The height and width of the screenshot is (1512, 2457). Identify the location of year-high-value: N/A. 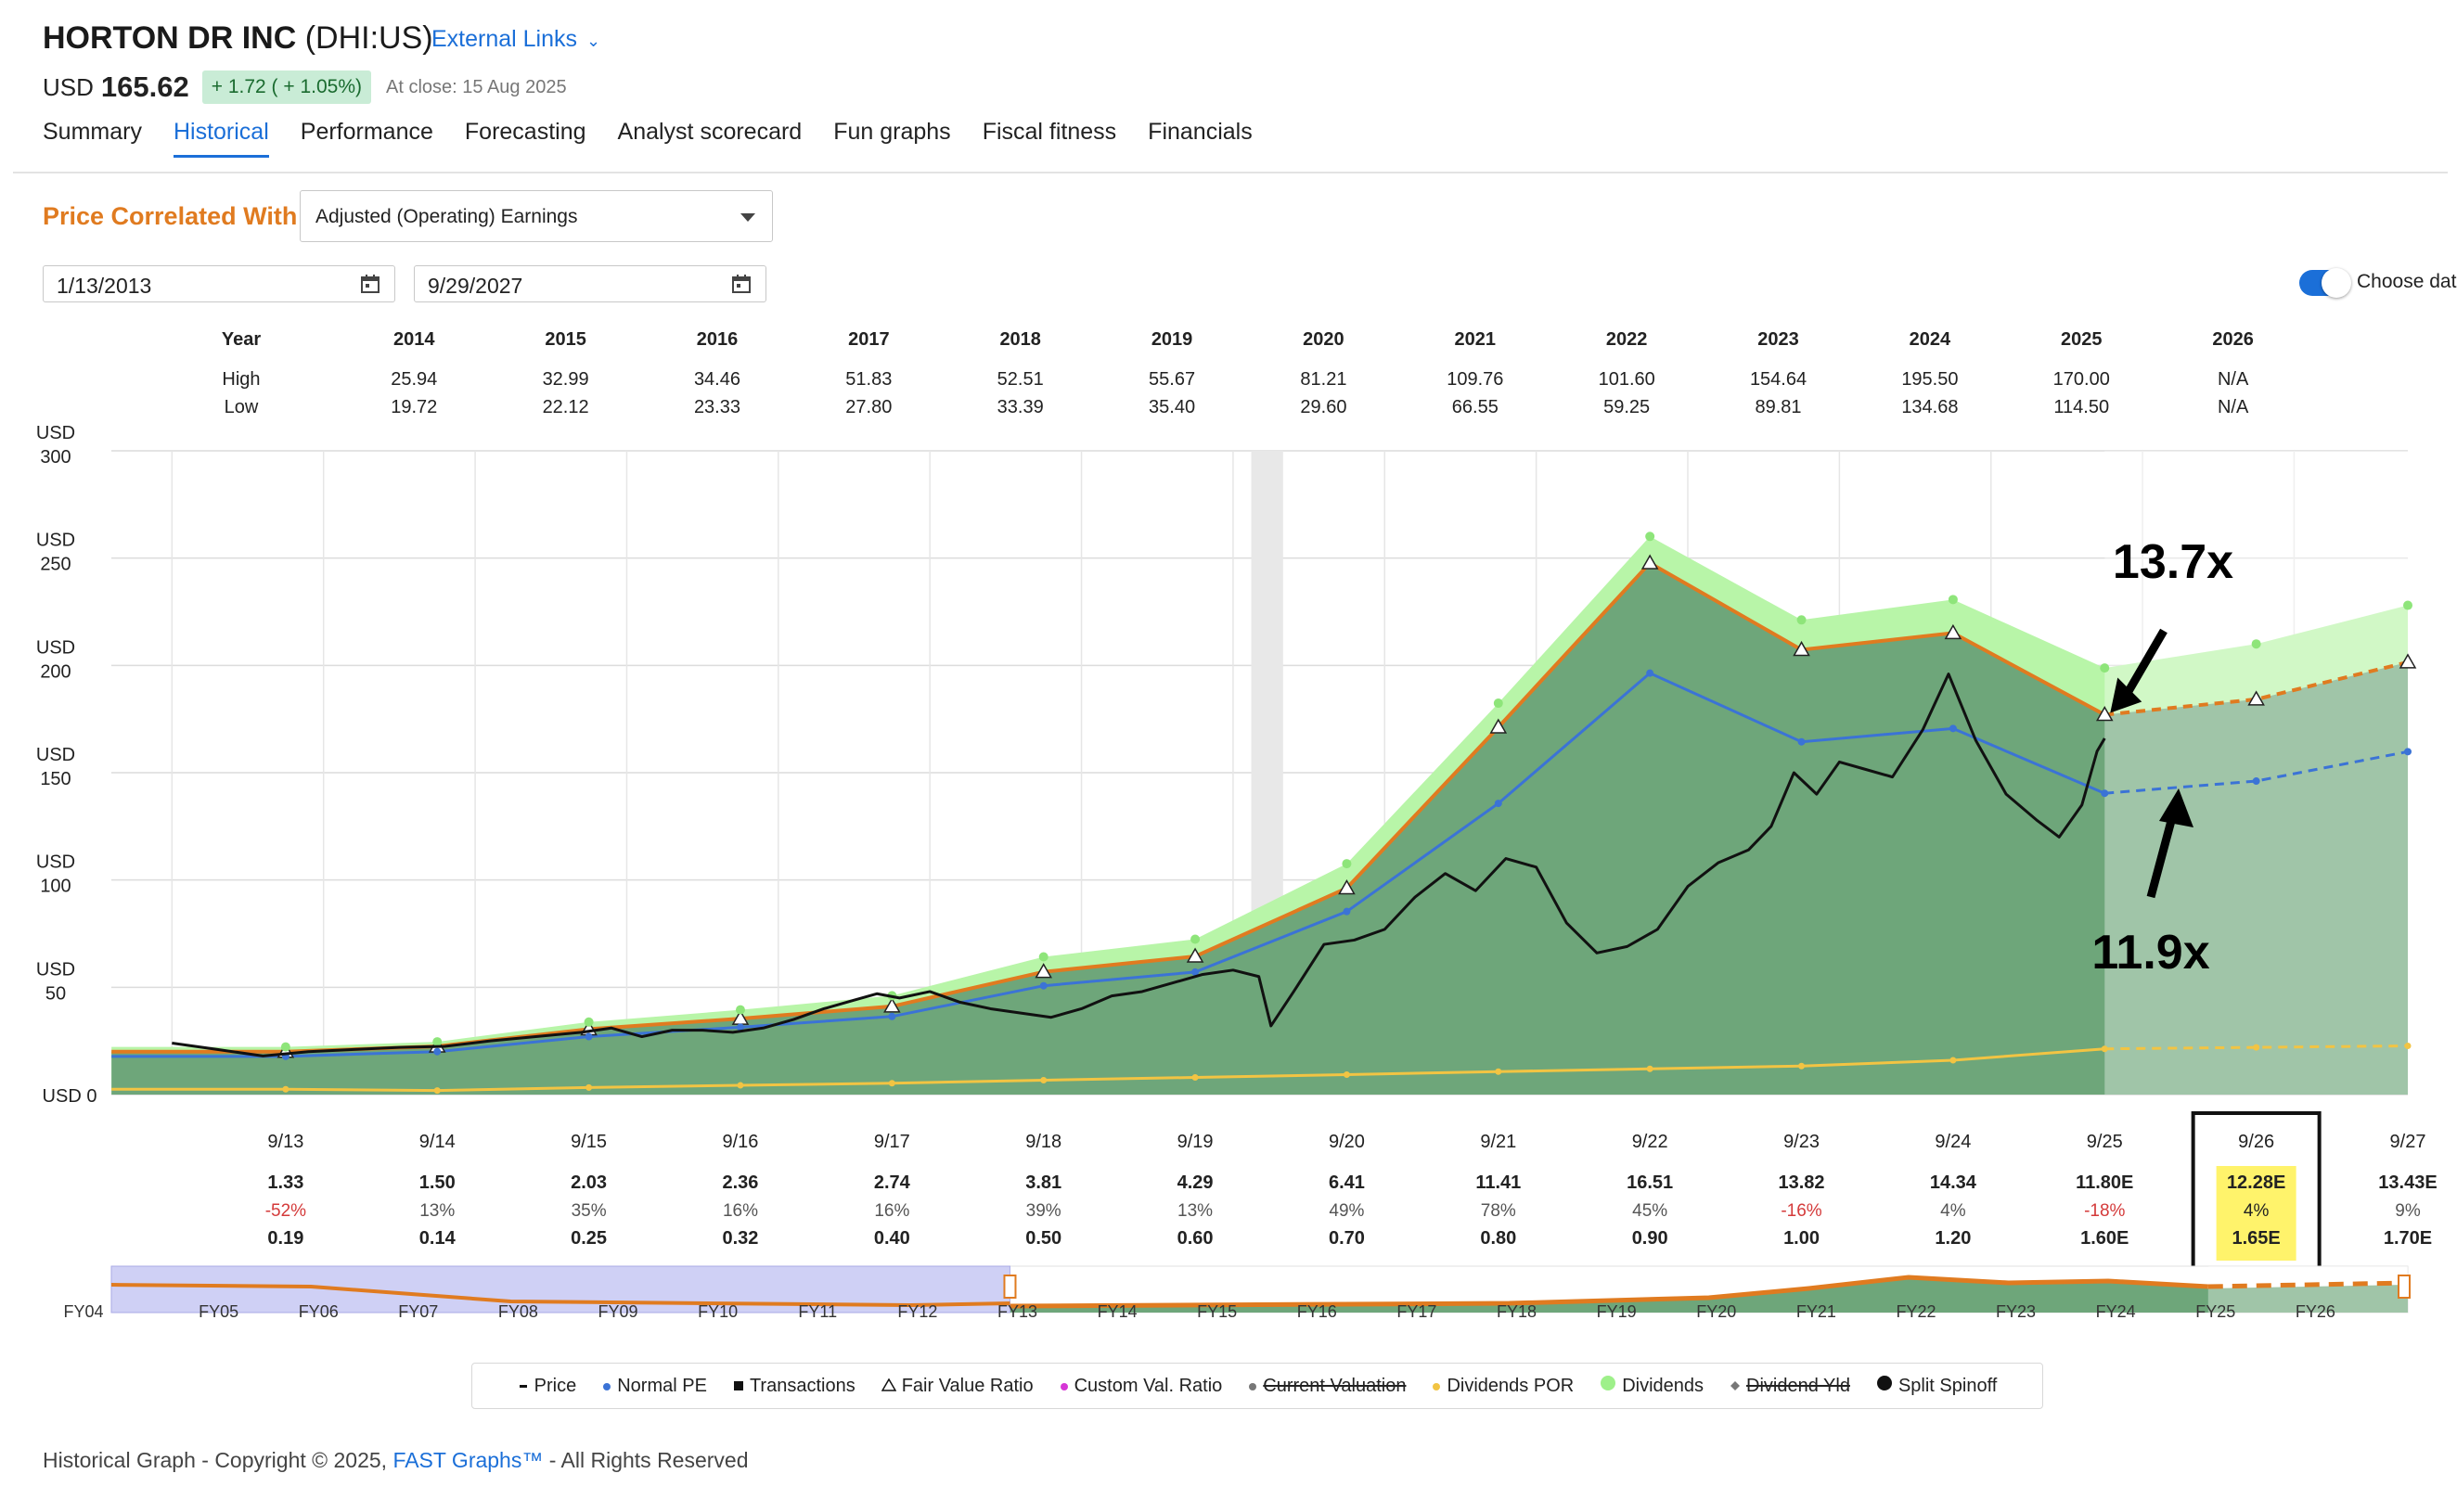
(2233, 380).